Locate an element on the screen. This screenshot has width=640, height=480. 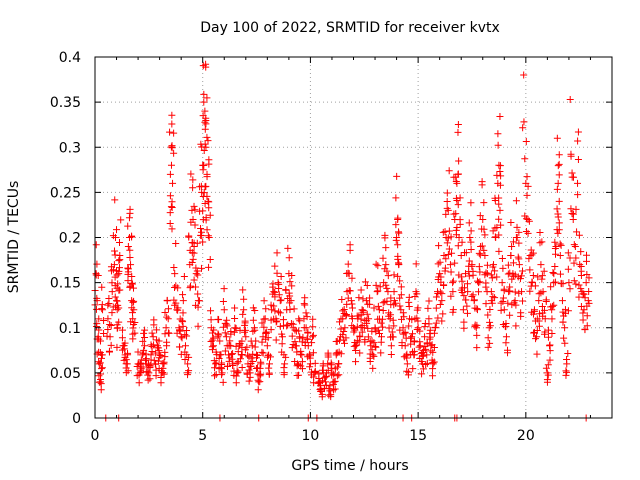
x-tick-label: 20 is located at coordinates (526, 436).